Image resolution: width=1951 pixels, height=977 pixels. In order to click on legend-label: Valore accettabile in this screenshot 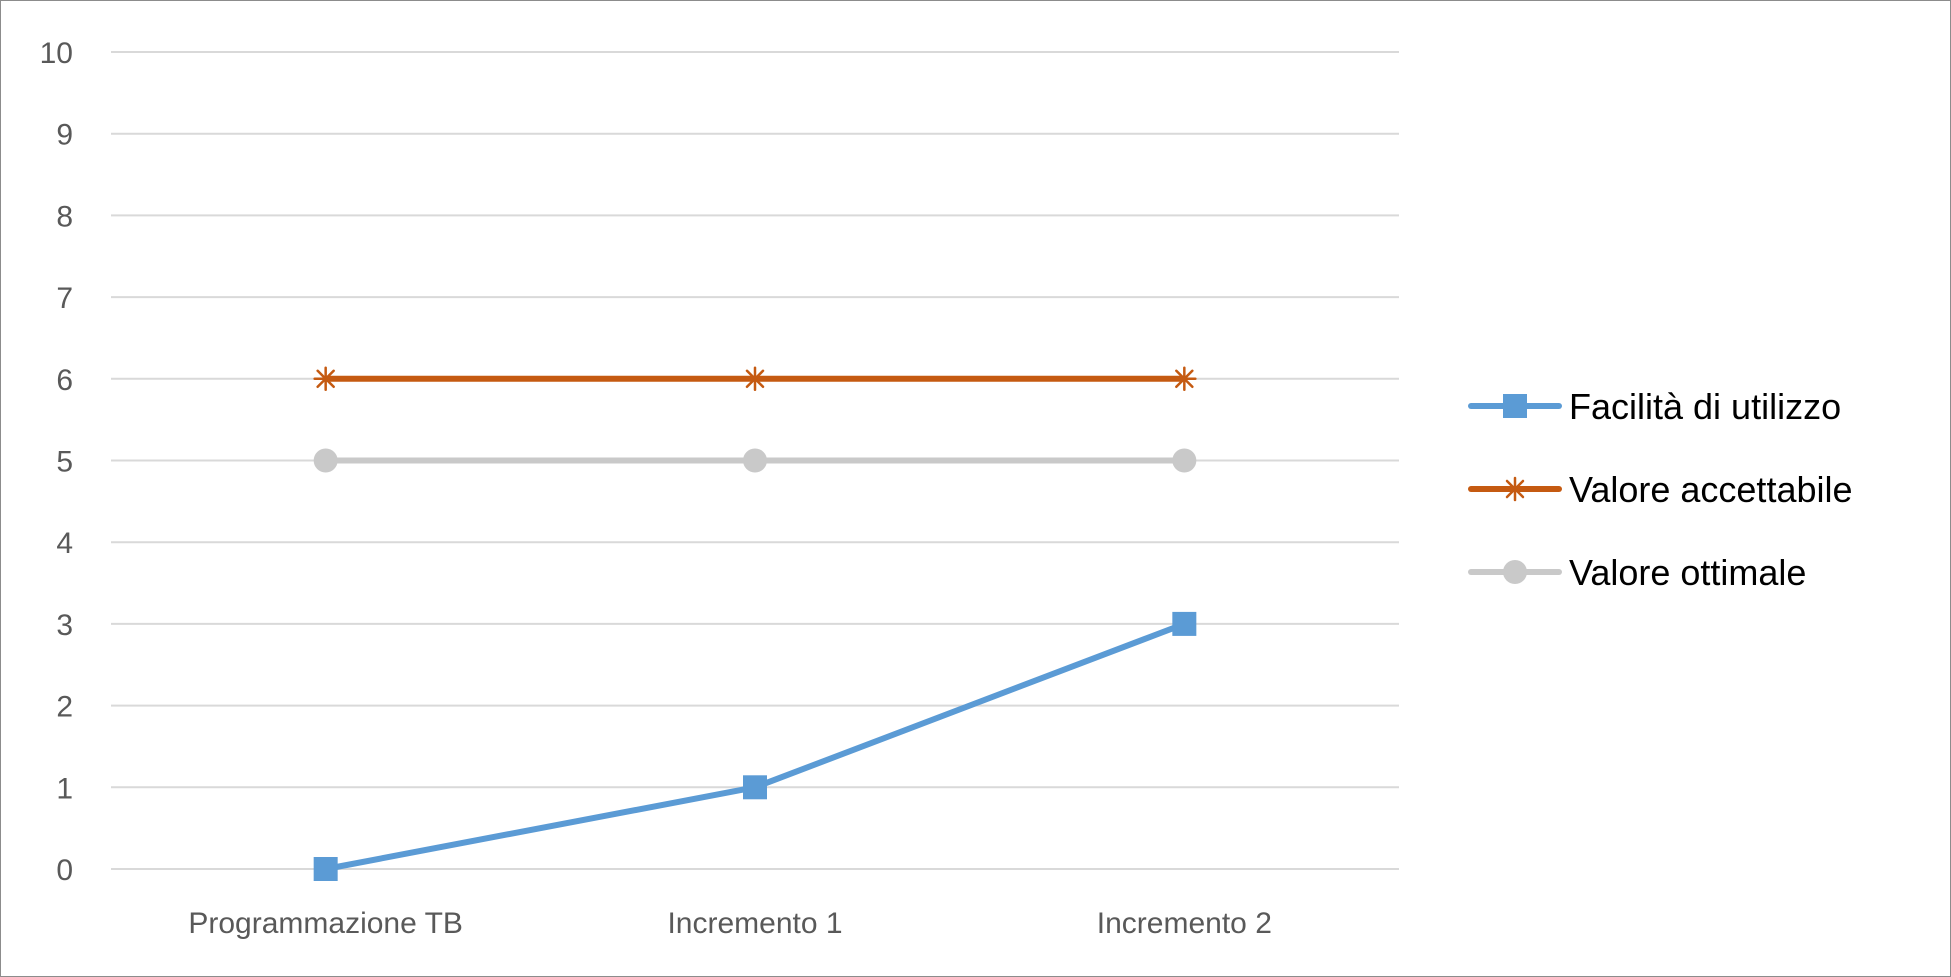, I will do `click(1711, 489)`.